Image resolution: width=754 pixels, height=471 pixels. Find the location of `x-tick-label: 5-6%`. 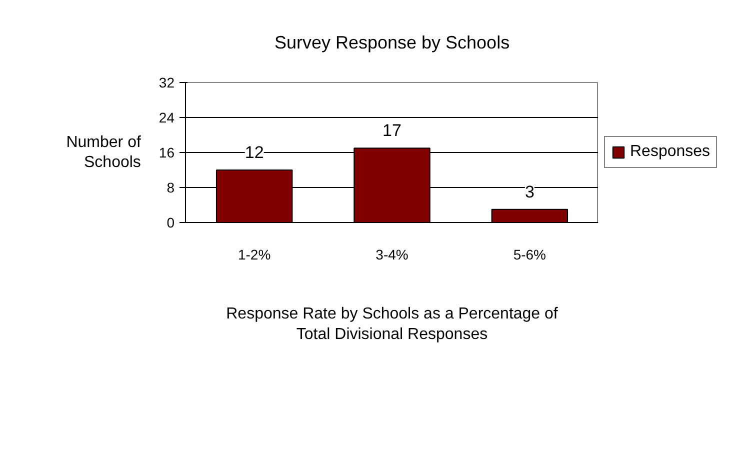

x-tick-label: 5-6% is located at coordinates (529, 254).